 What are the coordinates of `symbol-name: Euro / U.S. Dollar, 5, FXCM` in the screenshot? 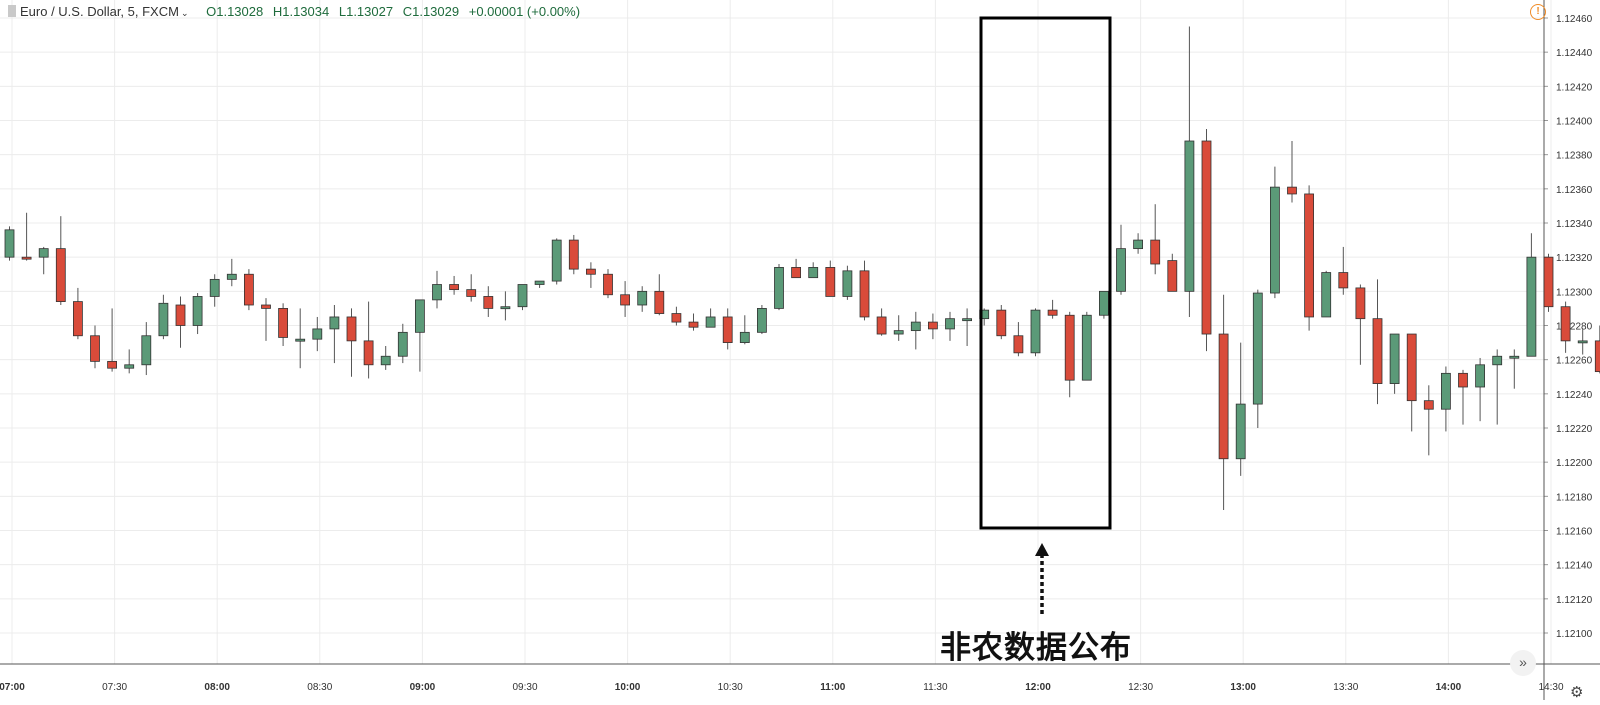 It's located at (99, 11).